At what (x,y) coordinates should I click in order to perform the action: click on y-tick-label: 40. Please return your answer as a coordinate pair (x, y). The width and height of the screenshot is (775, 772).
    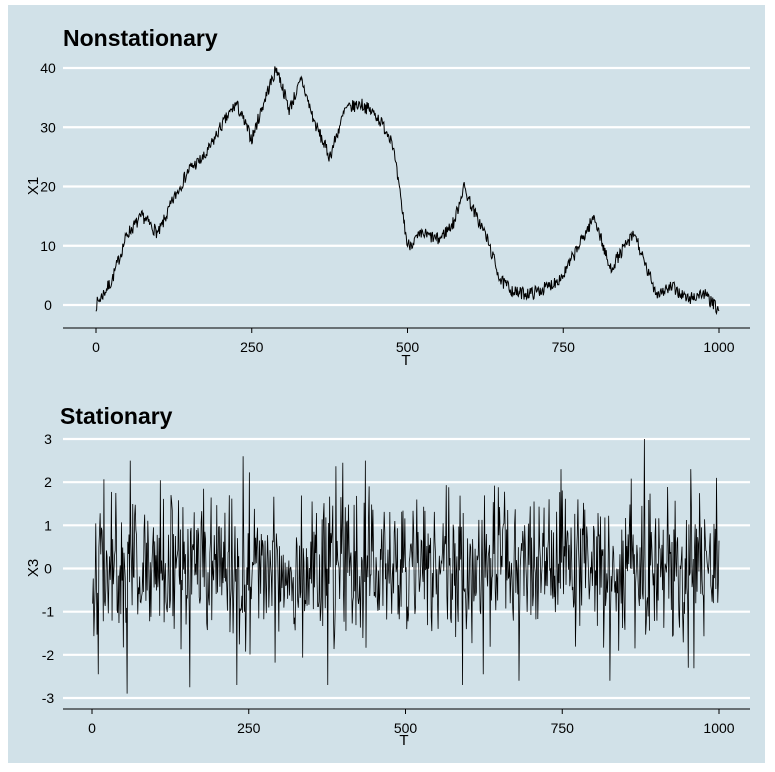
    Looking at the image, I should click on (48, 68).